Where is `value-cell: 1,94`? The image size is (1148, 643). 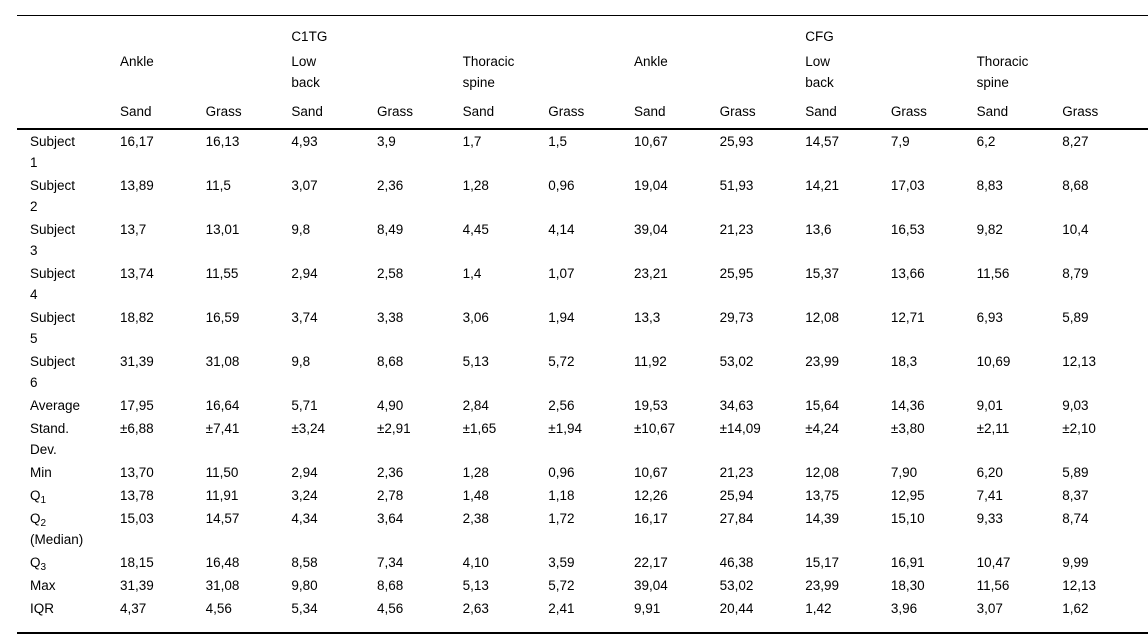
value-cell: 1,94 is located at coordinates (561, 317).